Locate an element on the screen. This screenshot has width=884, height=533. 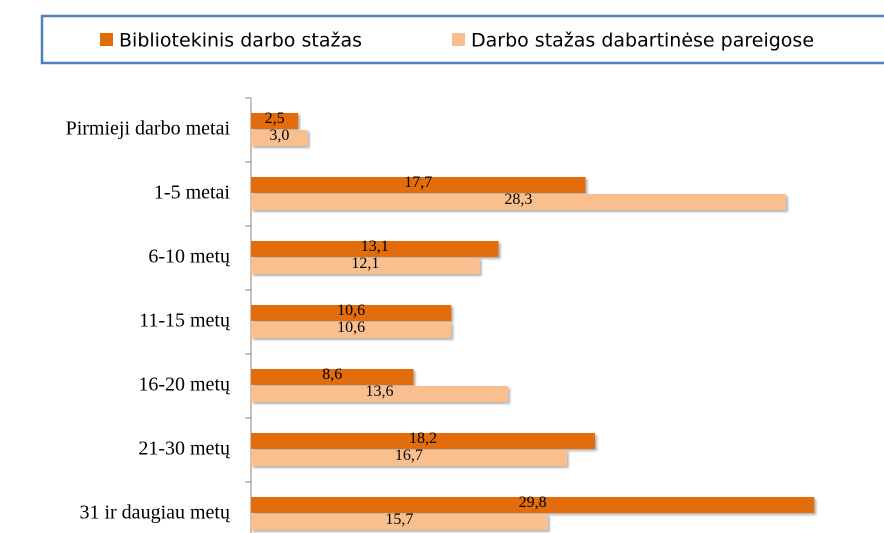
category-label: 1-5 metai is located at coordinates (192, 193).